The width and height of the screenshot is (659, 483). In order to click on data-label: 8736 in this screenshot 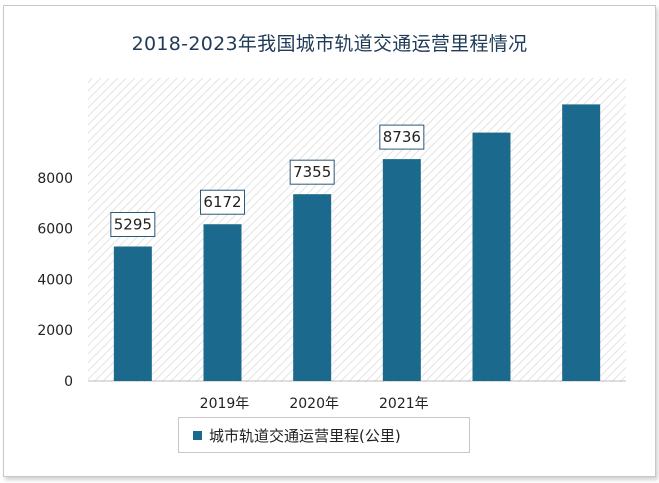, I will do `click(402, 137)`.